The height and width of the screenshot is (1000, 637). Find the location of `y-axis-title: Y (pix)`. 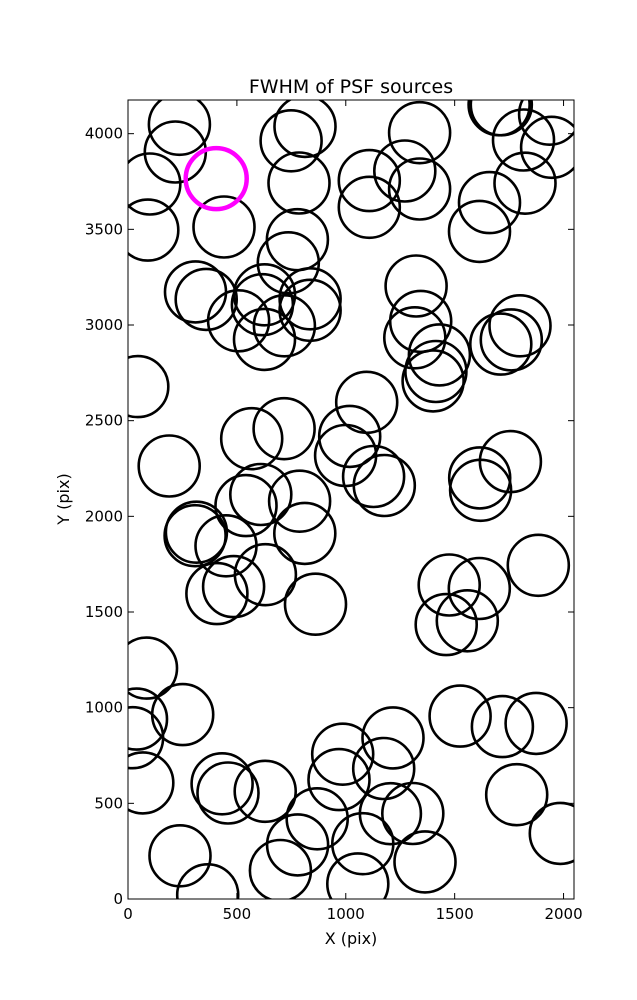

y-axis-title: Y (pix) is located at coordinates (63, 499).